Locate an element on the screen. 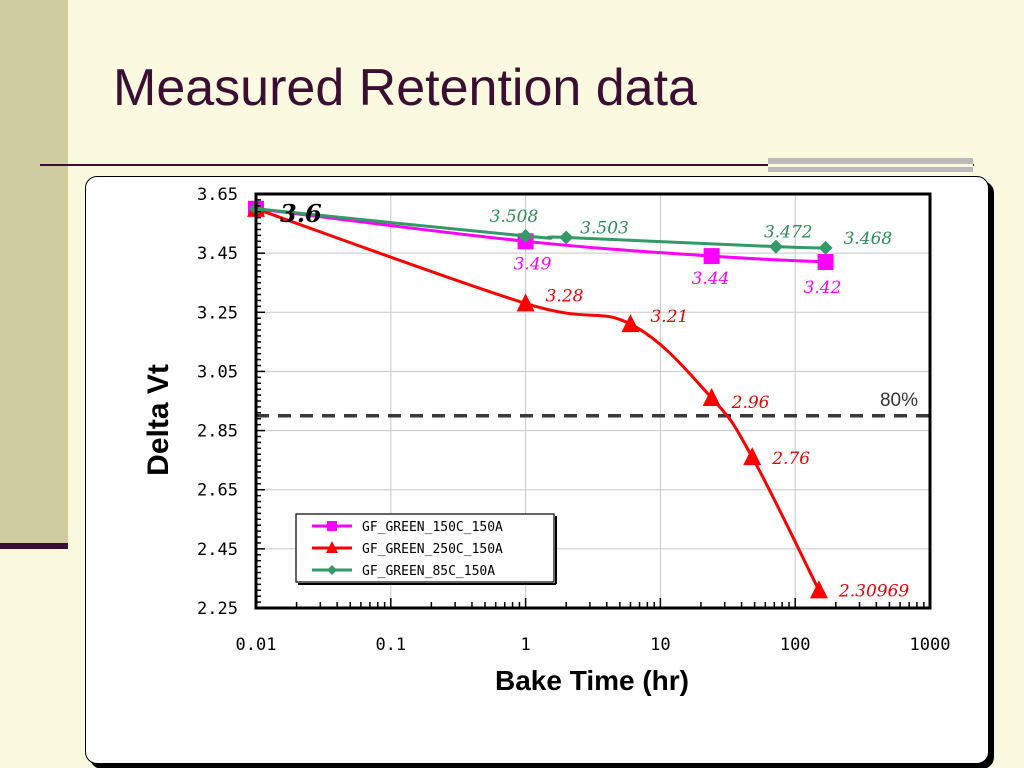 Image resolution: width=1024 pixels, height=768 pixels. data-label: 3.468 is located at coordinates (868, 239).